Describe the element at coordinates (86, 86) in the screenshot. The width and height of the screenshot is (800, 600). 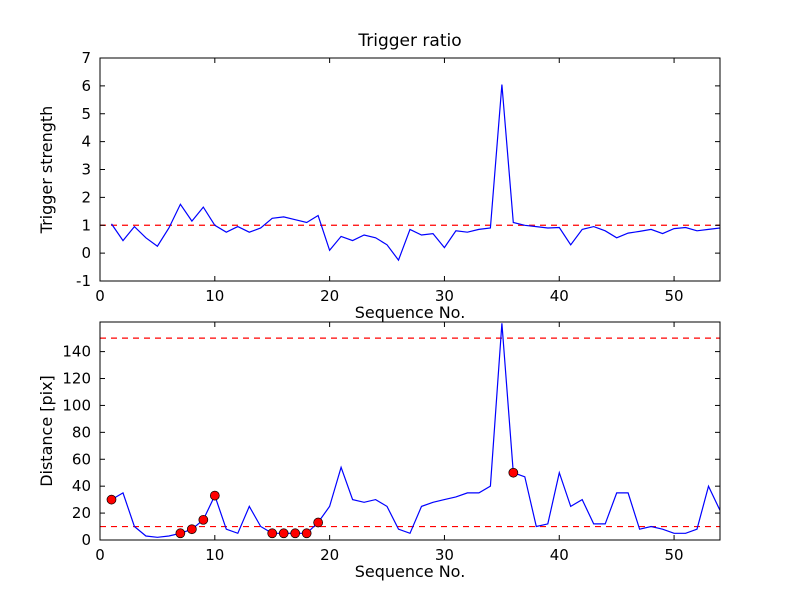
I see `y-tick-label: 6` at that location.